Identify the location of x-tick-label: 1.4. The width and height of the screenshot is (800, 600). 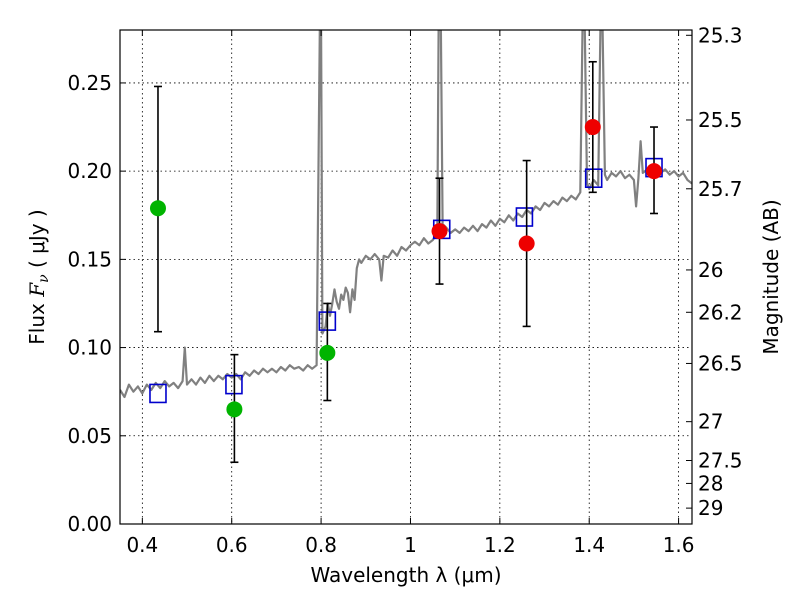
(589, 545).